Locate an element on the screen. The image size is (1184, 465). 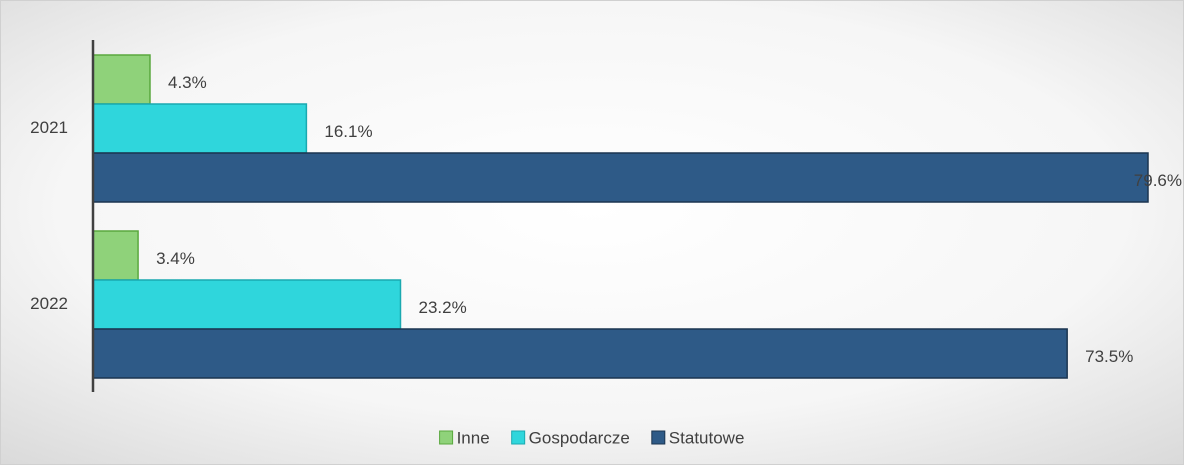
data-label: 16.1% is located at coordinates (348, 131).